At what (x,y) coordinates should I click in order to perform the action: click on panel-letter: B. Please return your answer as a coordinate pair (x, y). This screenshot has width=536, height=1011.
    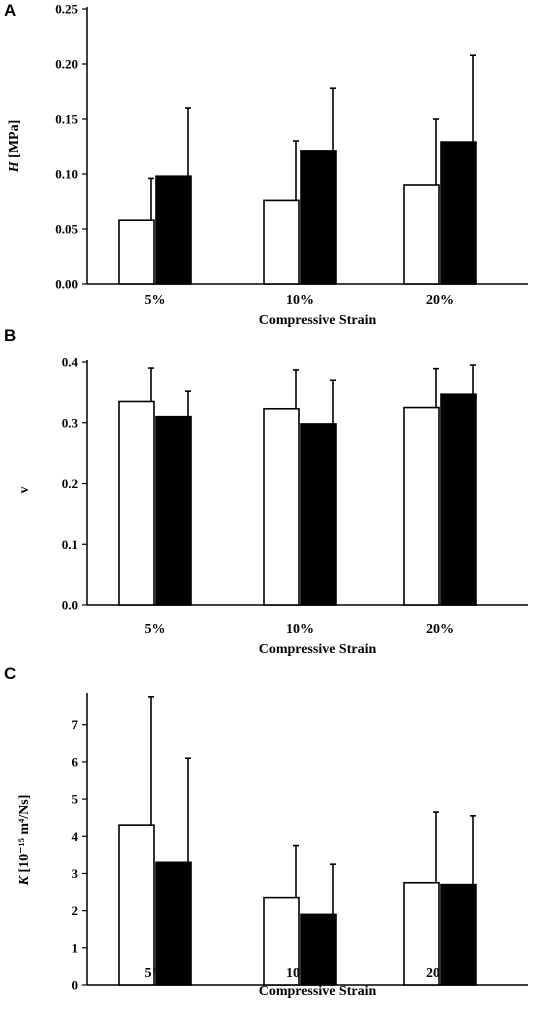
    Looking at the image, I should click on (10, 335).